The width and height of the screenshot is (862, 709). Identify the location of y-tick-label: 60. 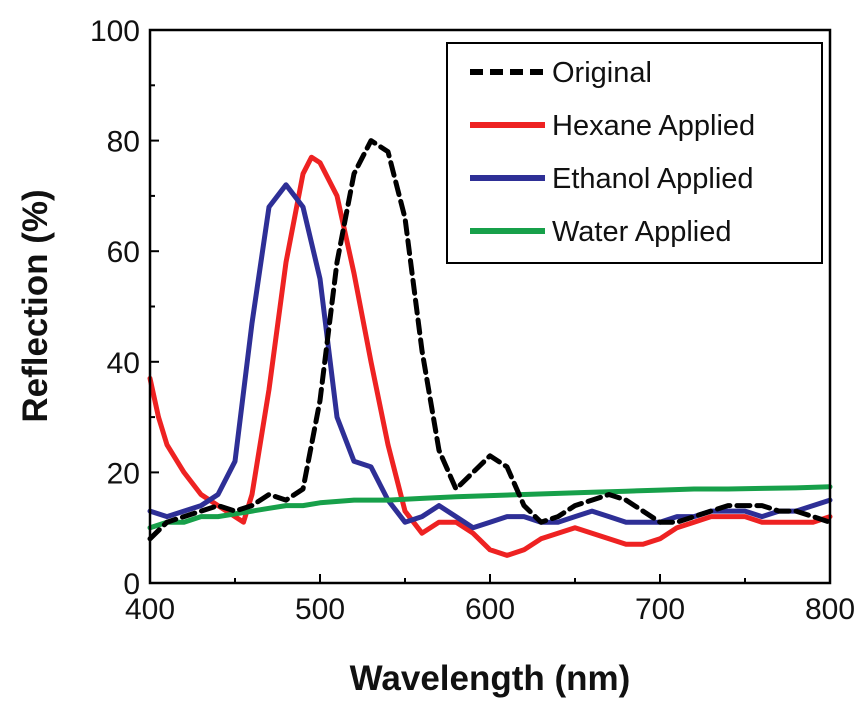
(123, 252).